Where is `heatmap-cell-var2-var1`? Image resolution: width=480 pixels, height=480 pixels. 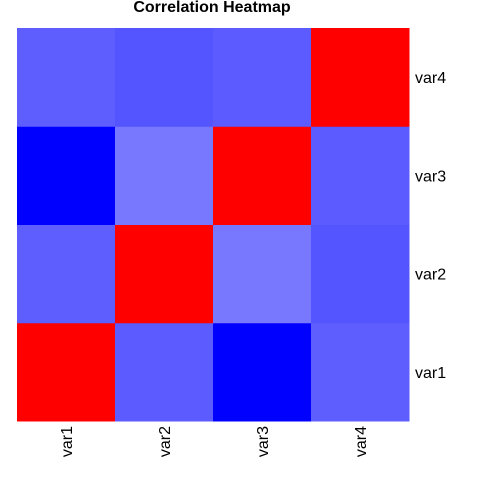
heatmap-cell-var2-var1 is located at coordinates (164, 372).